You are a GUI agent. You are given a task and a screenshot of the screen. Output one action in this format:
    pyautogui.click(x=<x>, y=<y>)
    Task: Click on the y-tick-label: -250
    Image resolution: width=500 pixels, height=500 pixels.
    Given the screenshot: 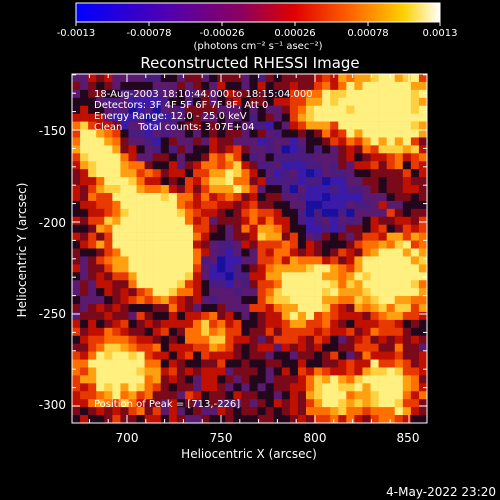 What is the action you would take?
    pyautogui.click(x=52, y=314)
    